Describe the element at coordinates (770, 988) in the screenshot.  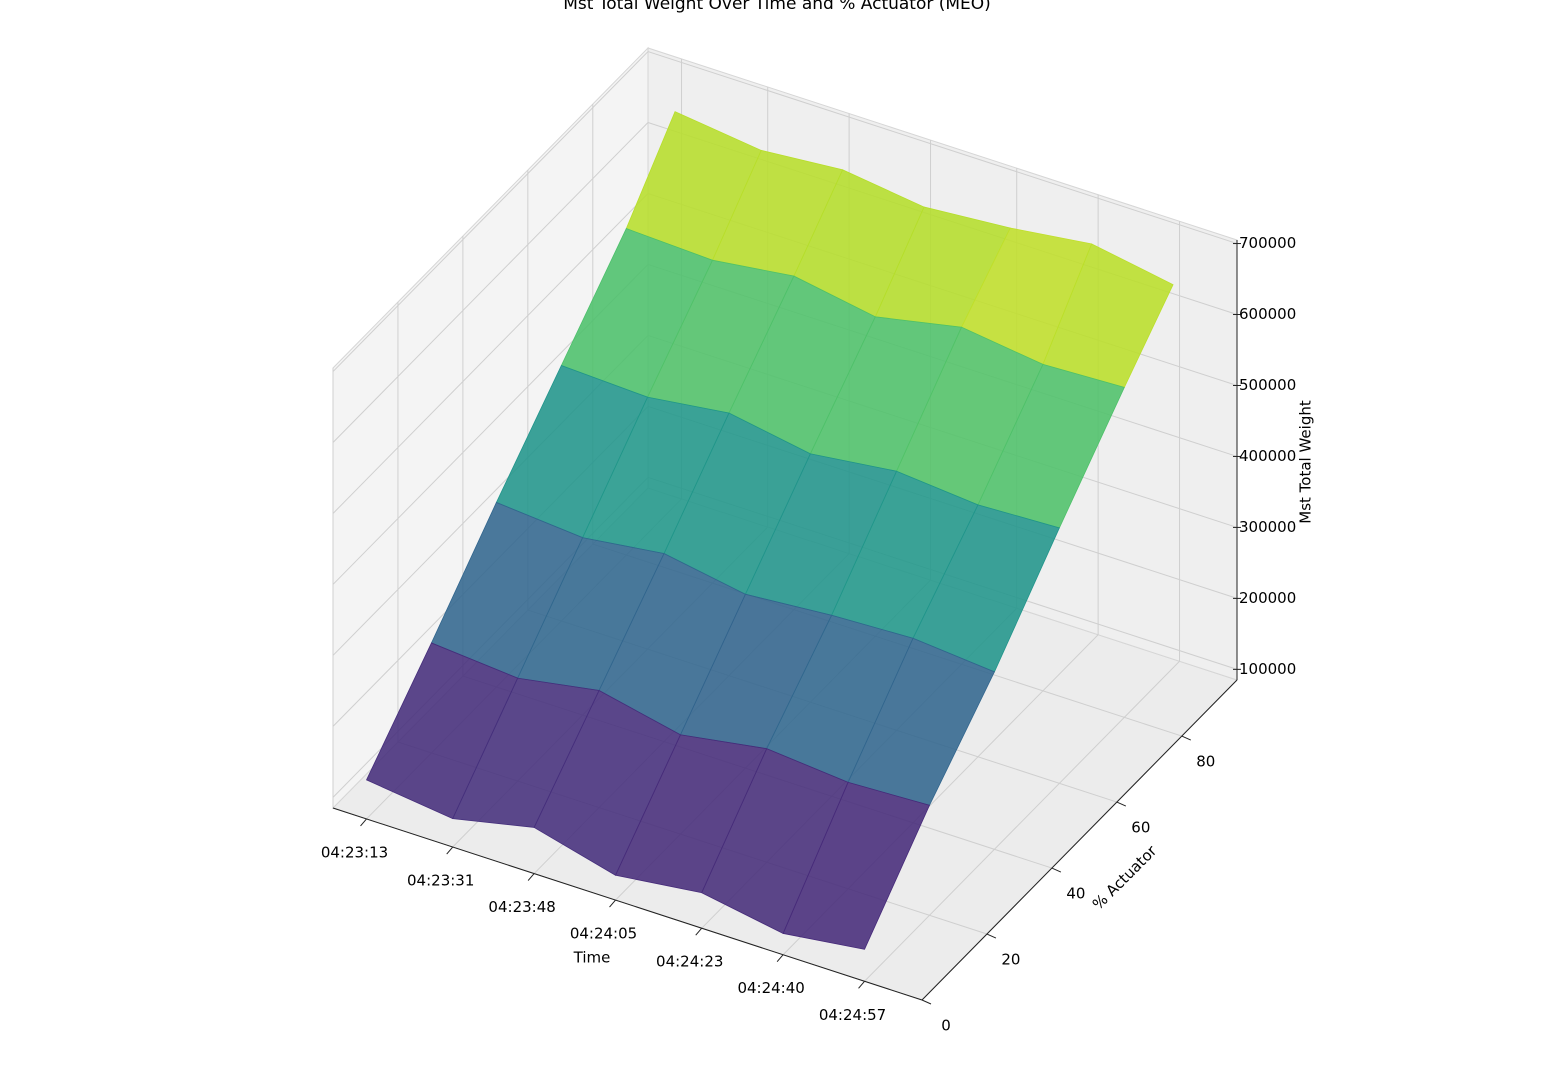
I see `x-tick-label: 04:24:40` at that location.